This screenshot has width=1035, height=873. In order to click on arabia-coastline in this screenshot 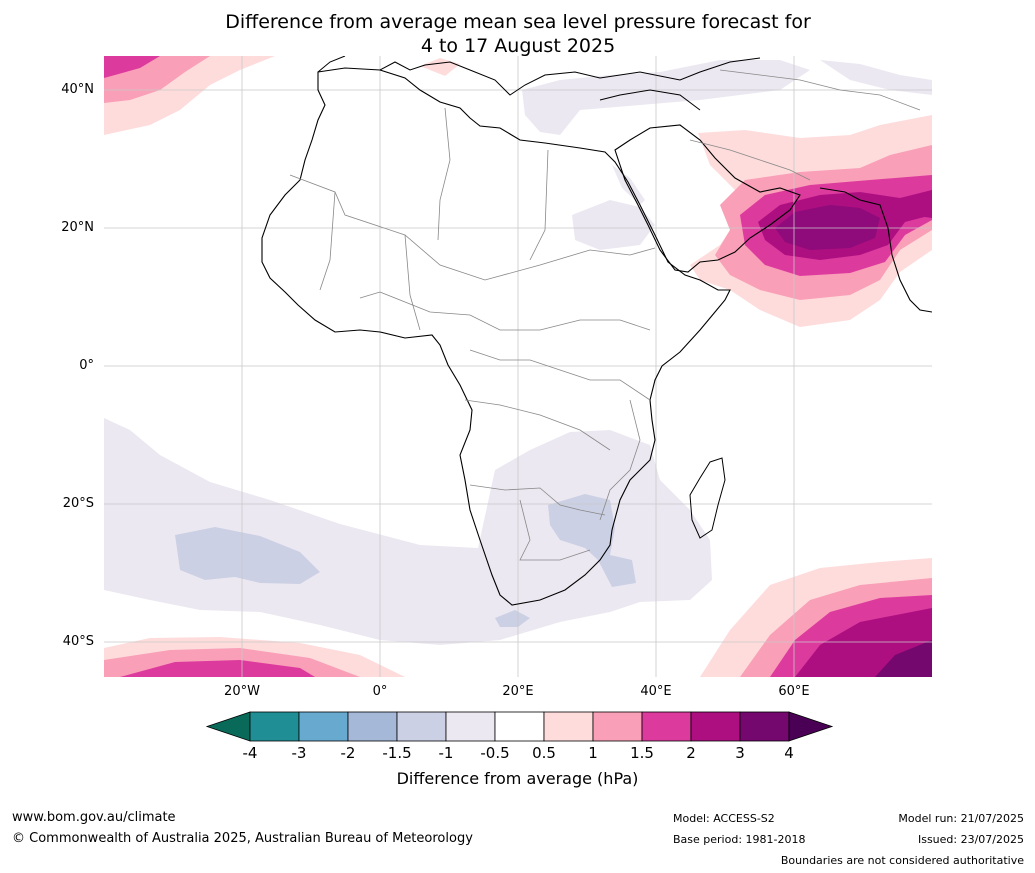, I will do `click(707, 198)`.